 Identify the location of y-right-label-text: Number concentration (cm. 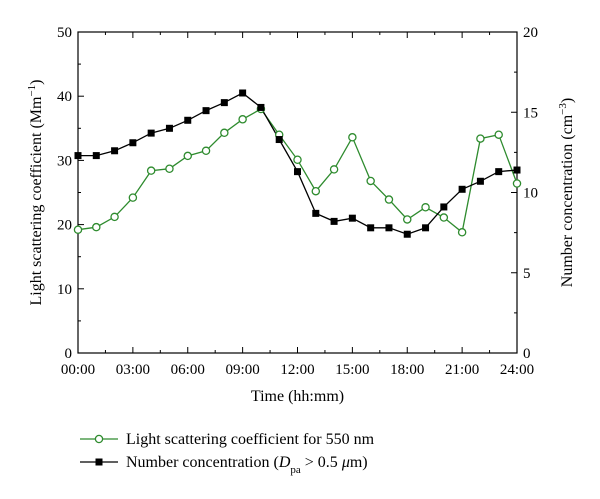
(567, 200).